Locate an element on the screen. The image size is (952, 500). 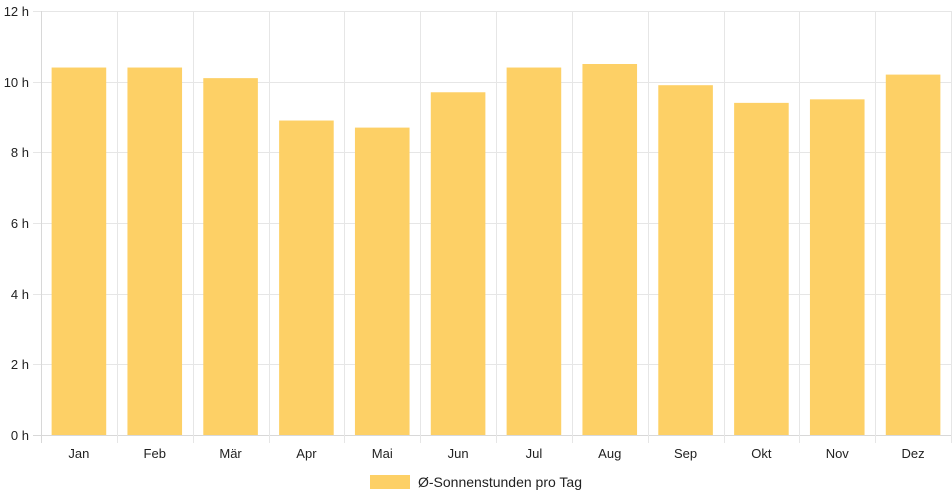
bar-okt is located at coordinates (761, 268).